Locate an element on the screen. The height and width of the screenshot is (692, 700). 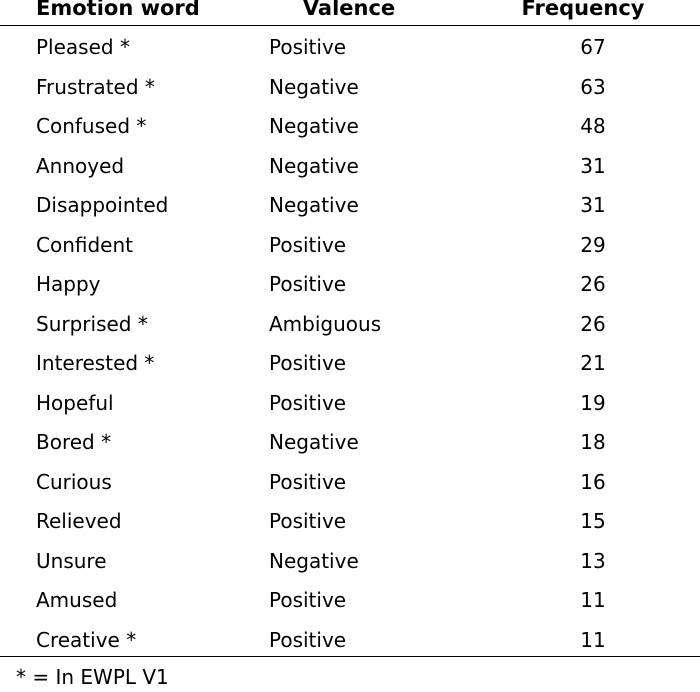
cell-frequency: 29 is located at coordinates (593, 244).